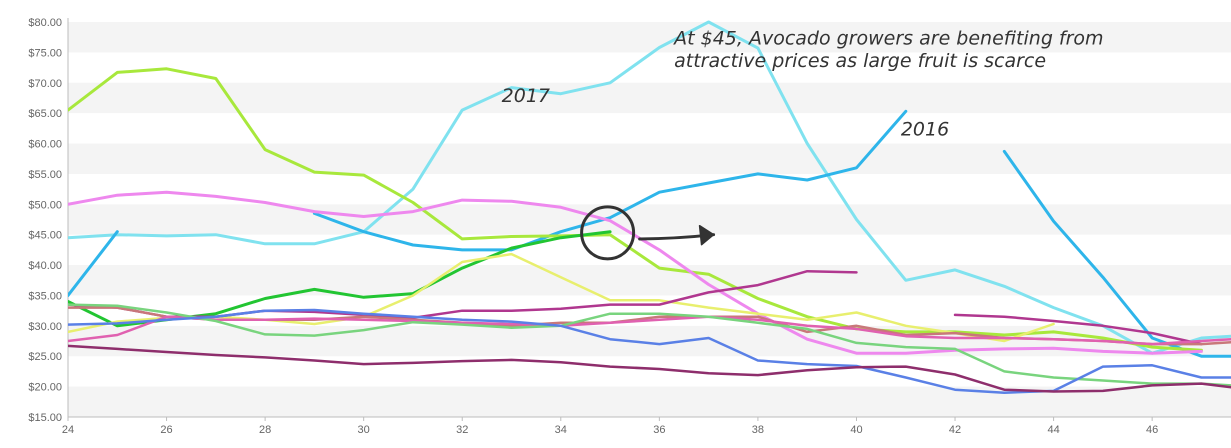 The height and width of the screenshot is (448, 1231). What do you see at coordinates (925, 130) in the screenshot?
I see `annotation-text: 2016` at bounding box center [925, 130].